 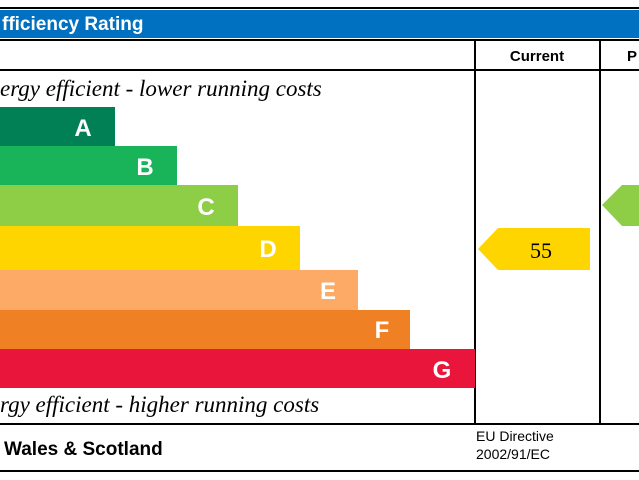 What do you see at coordinates (620, 205) in the screenshot?
I see `potential-arrow` at bounding box center [620, 205].